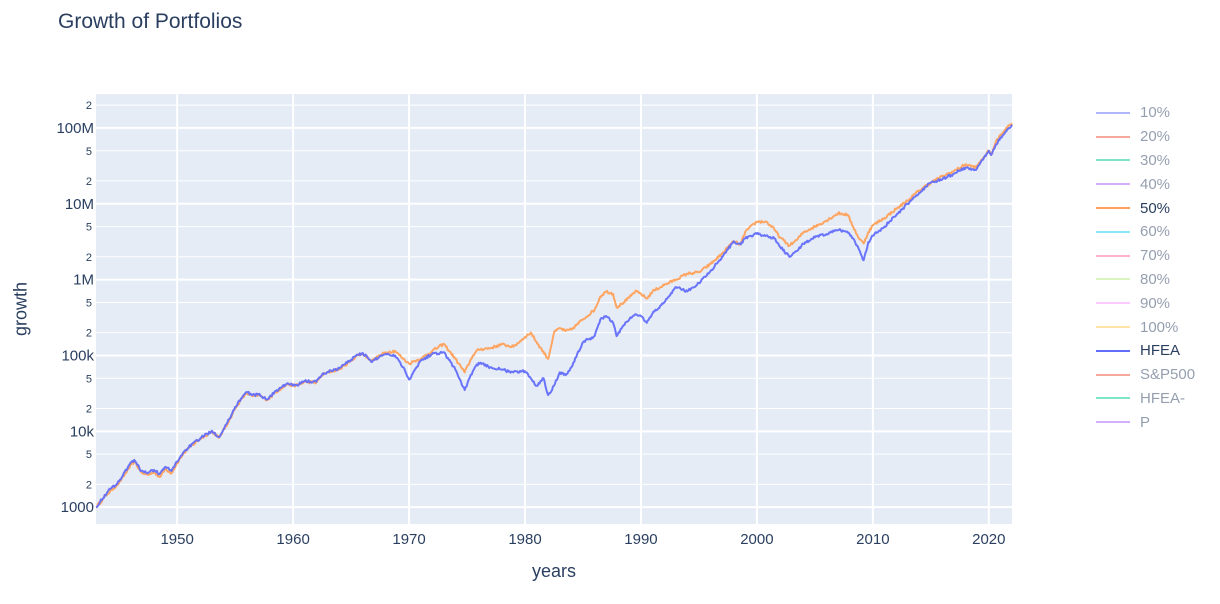 The width and height of the screenshot is (1220, 604). Describe the element at coordinates (1155, 279) in the screenshot. I see `legend-label: 80%` at that location.